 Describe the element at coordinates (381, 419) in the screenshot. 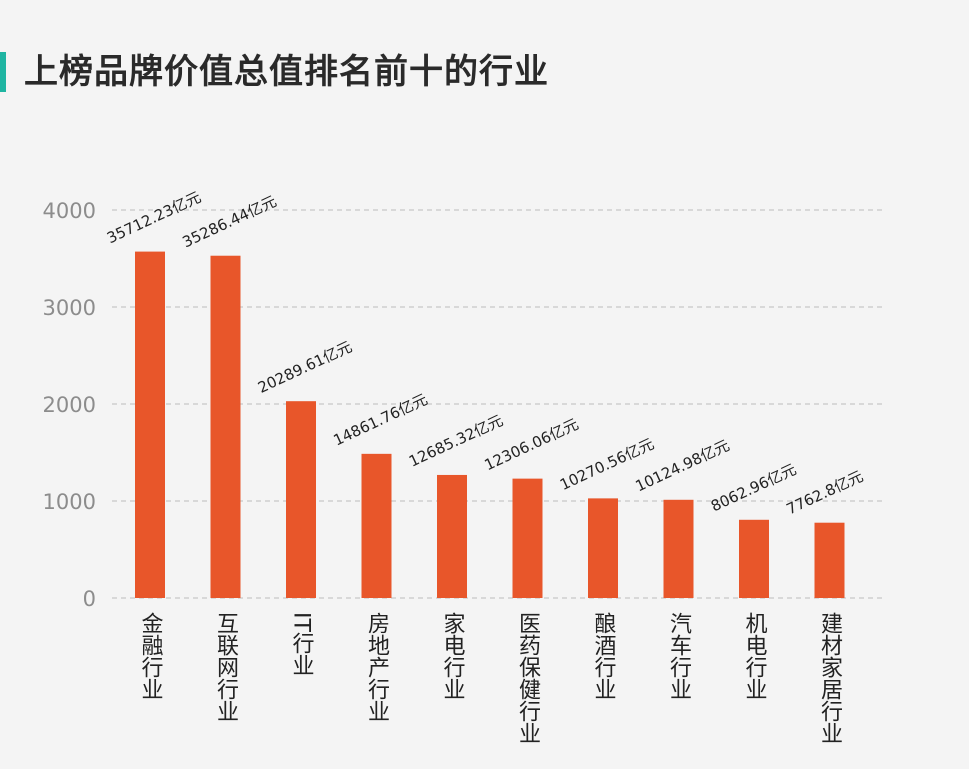

I see `data-label: 14861.76亿元` at that location.